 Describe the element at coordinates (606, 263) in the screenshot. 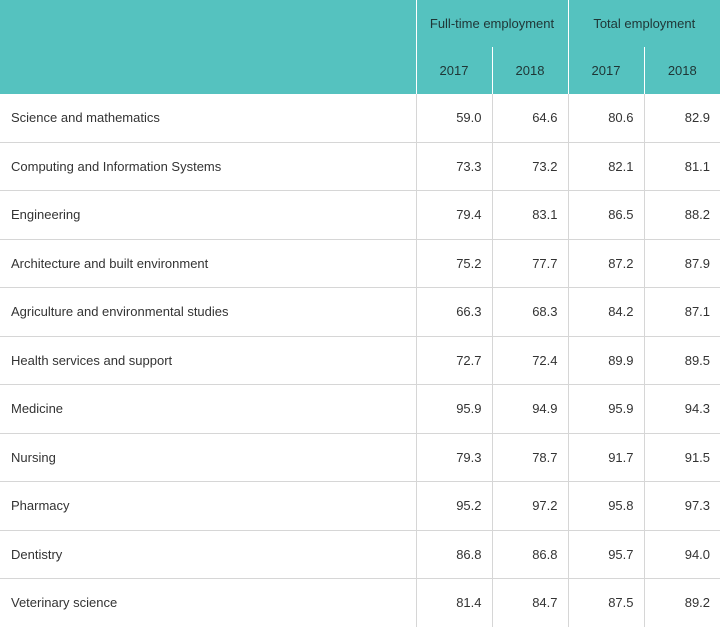

I see `value-cell: 87.2` at that location.